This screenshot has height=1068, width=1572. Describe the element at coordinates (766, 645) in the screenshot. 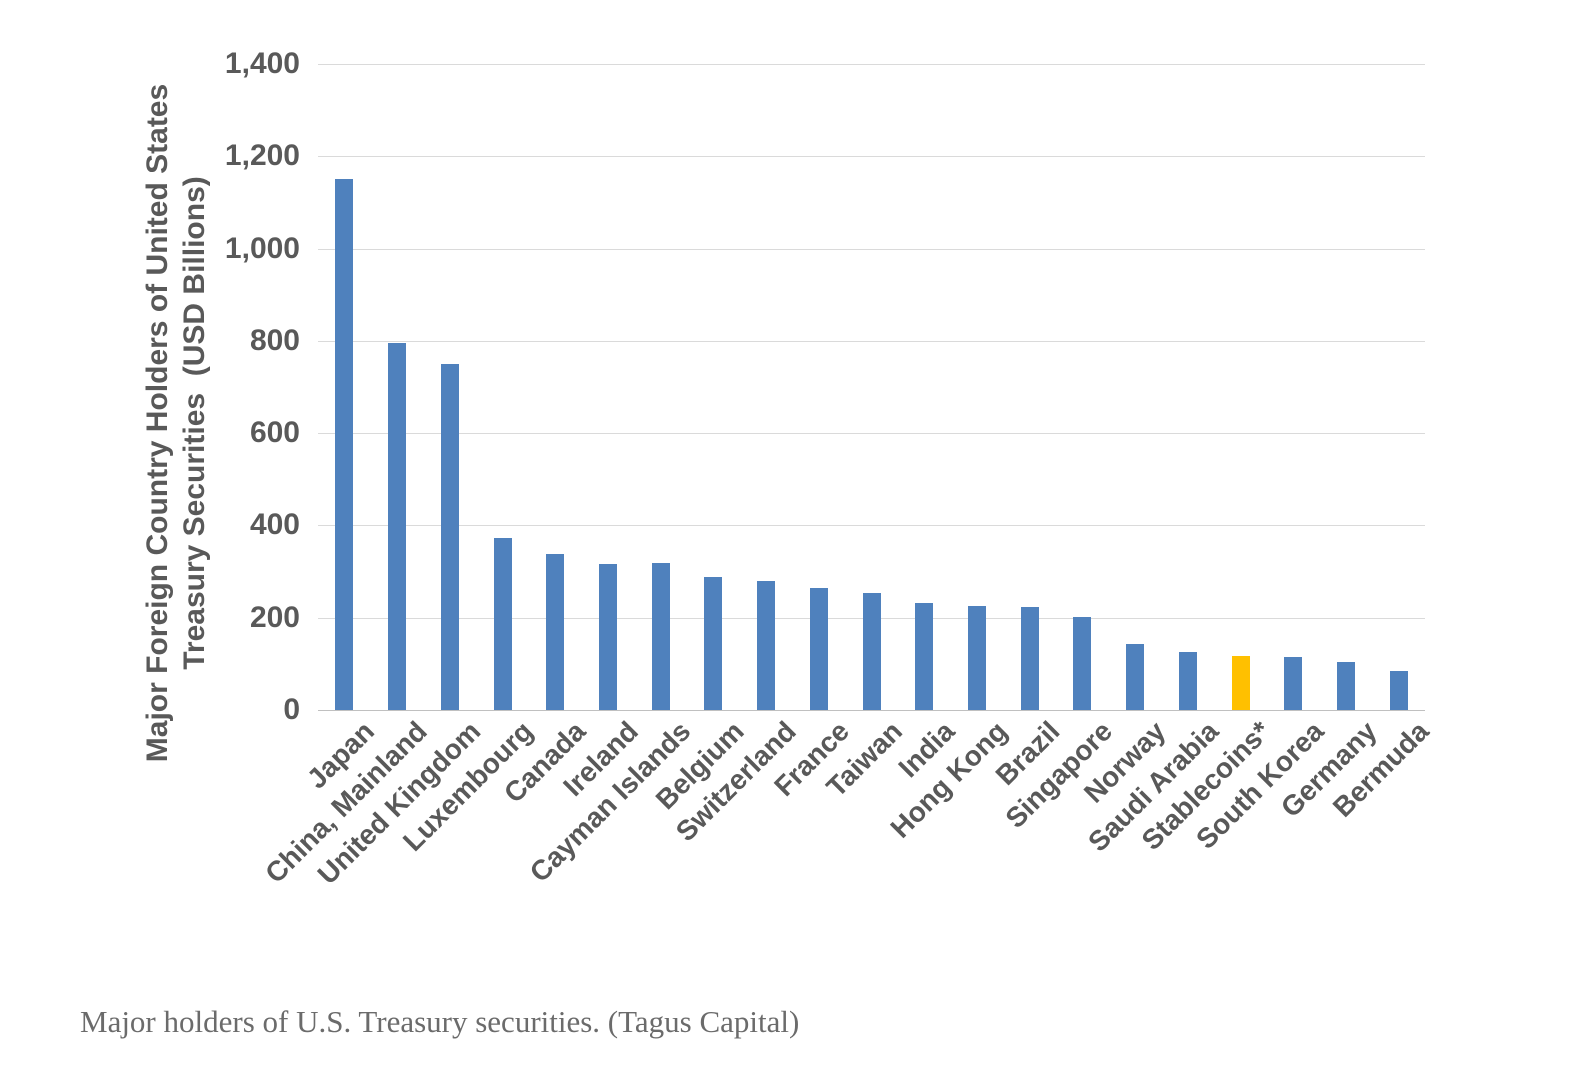

I see `bar-switzerland` at that location.